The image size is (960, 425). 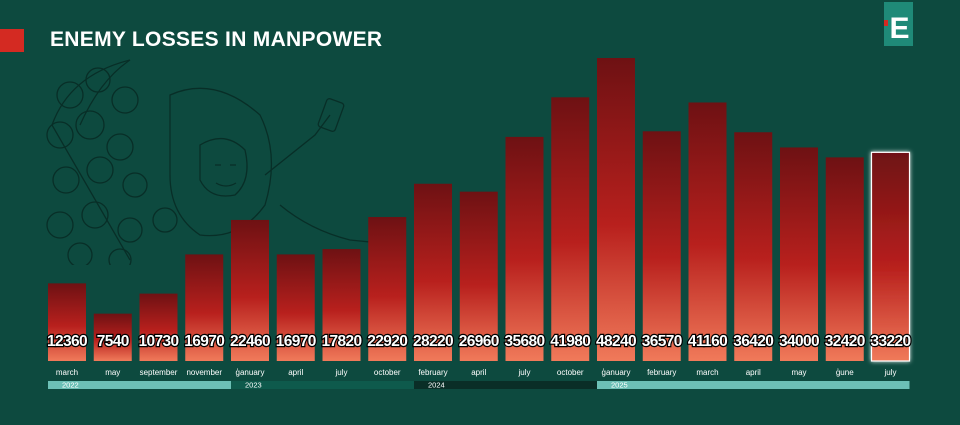 What do you see at coordinates (12, 40) in the screenshot?
I see `accent-bar` at bounding box center [12, 40].